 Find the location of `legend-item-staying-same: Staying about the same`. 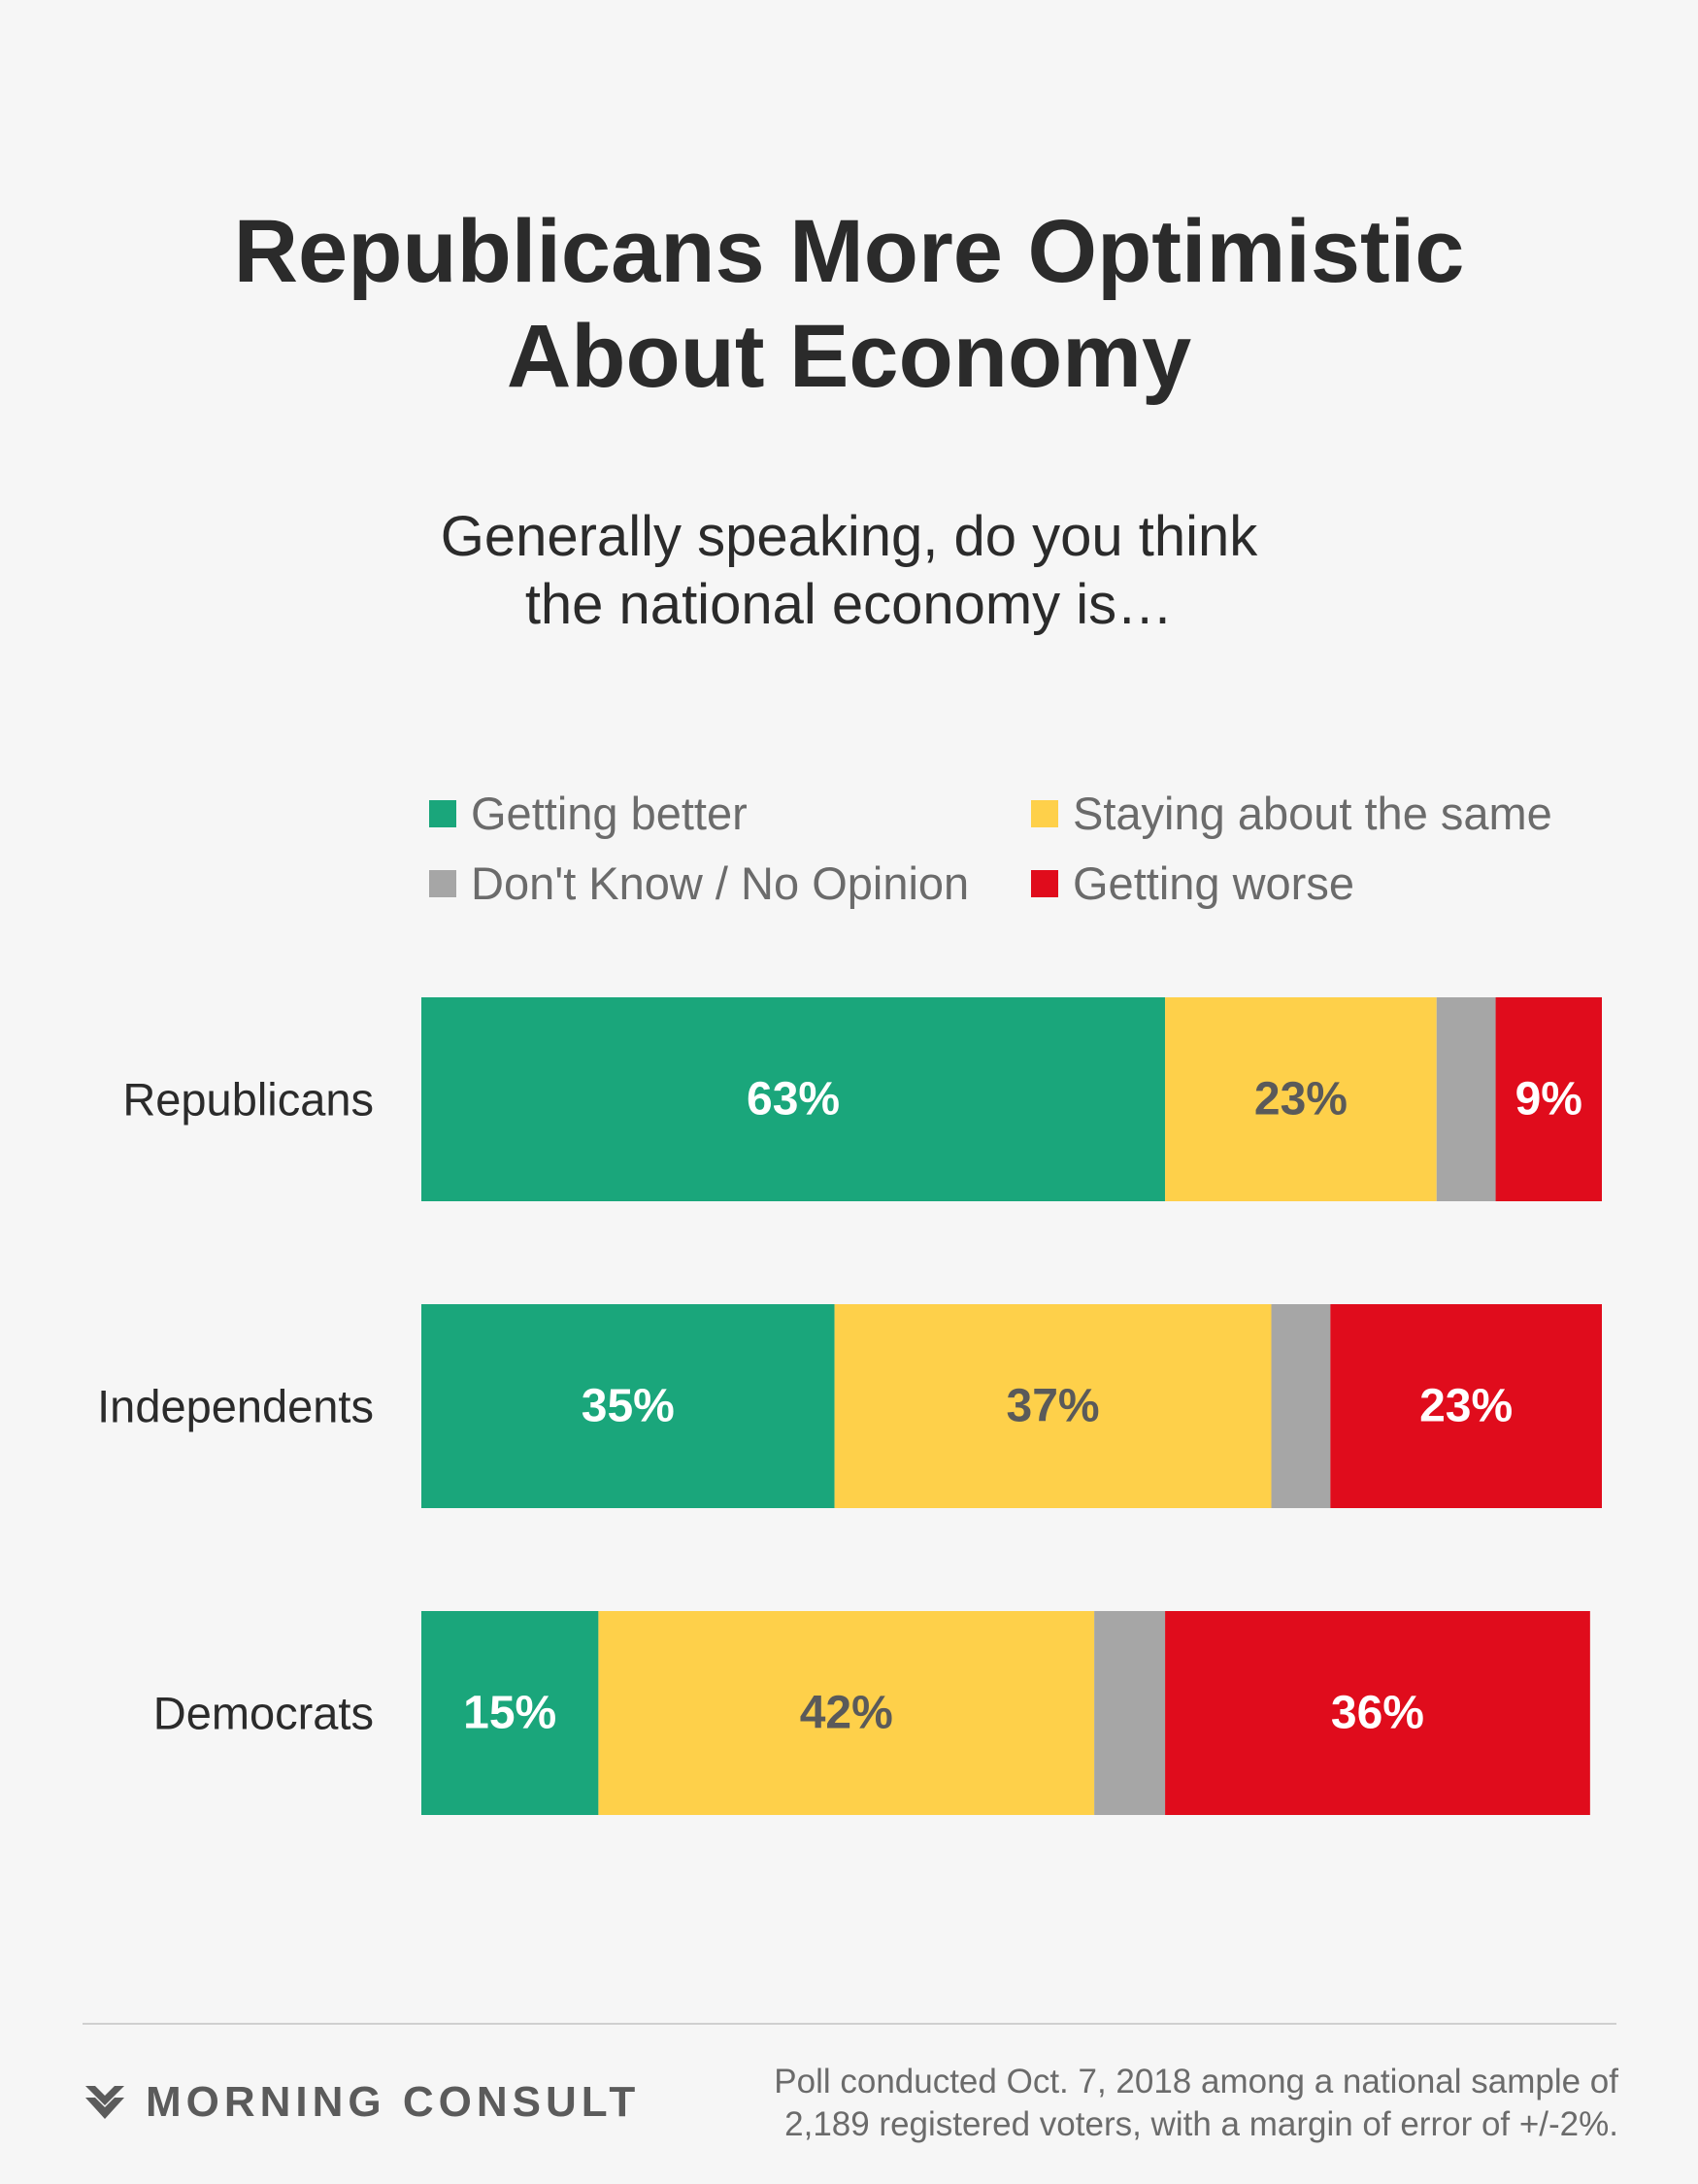

legend-item-staying-same: Staying about the same is located at coordinates (1291, 813).